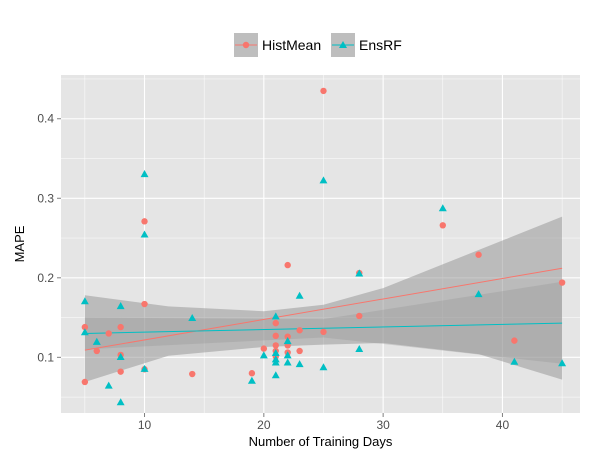  Describe the element at coordinates (264, 425) in the screenshot. I see `x-tick-label: 20` at that location.